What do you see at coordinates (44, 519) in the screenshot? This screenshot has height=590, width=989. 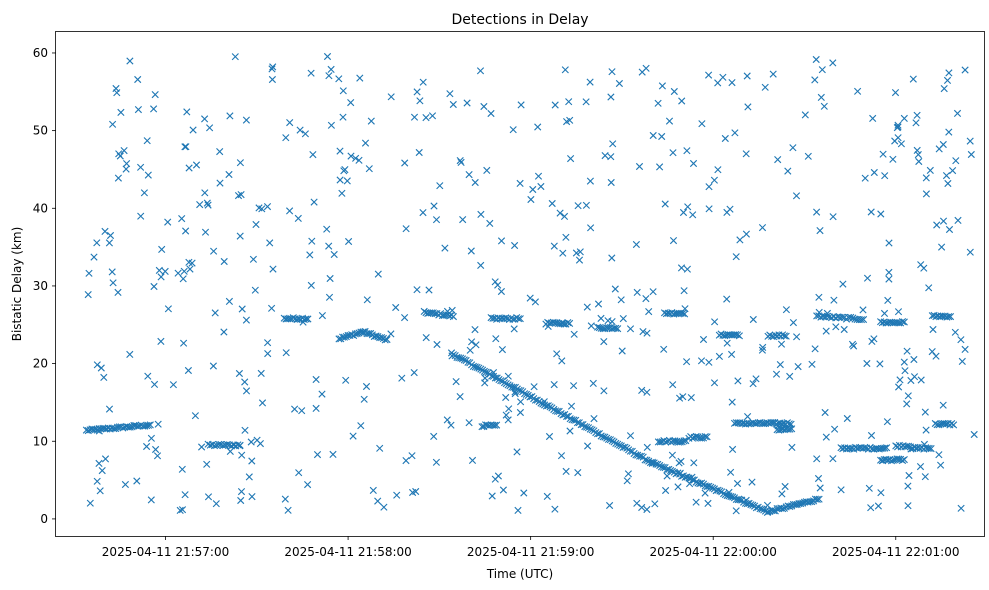 I see `y-tick-label: 0` at bounding box center [44, 519].